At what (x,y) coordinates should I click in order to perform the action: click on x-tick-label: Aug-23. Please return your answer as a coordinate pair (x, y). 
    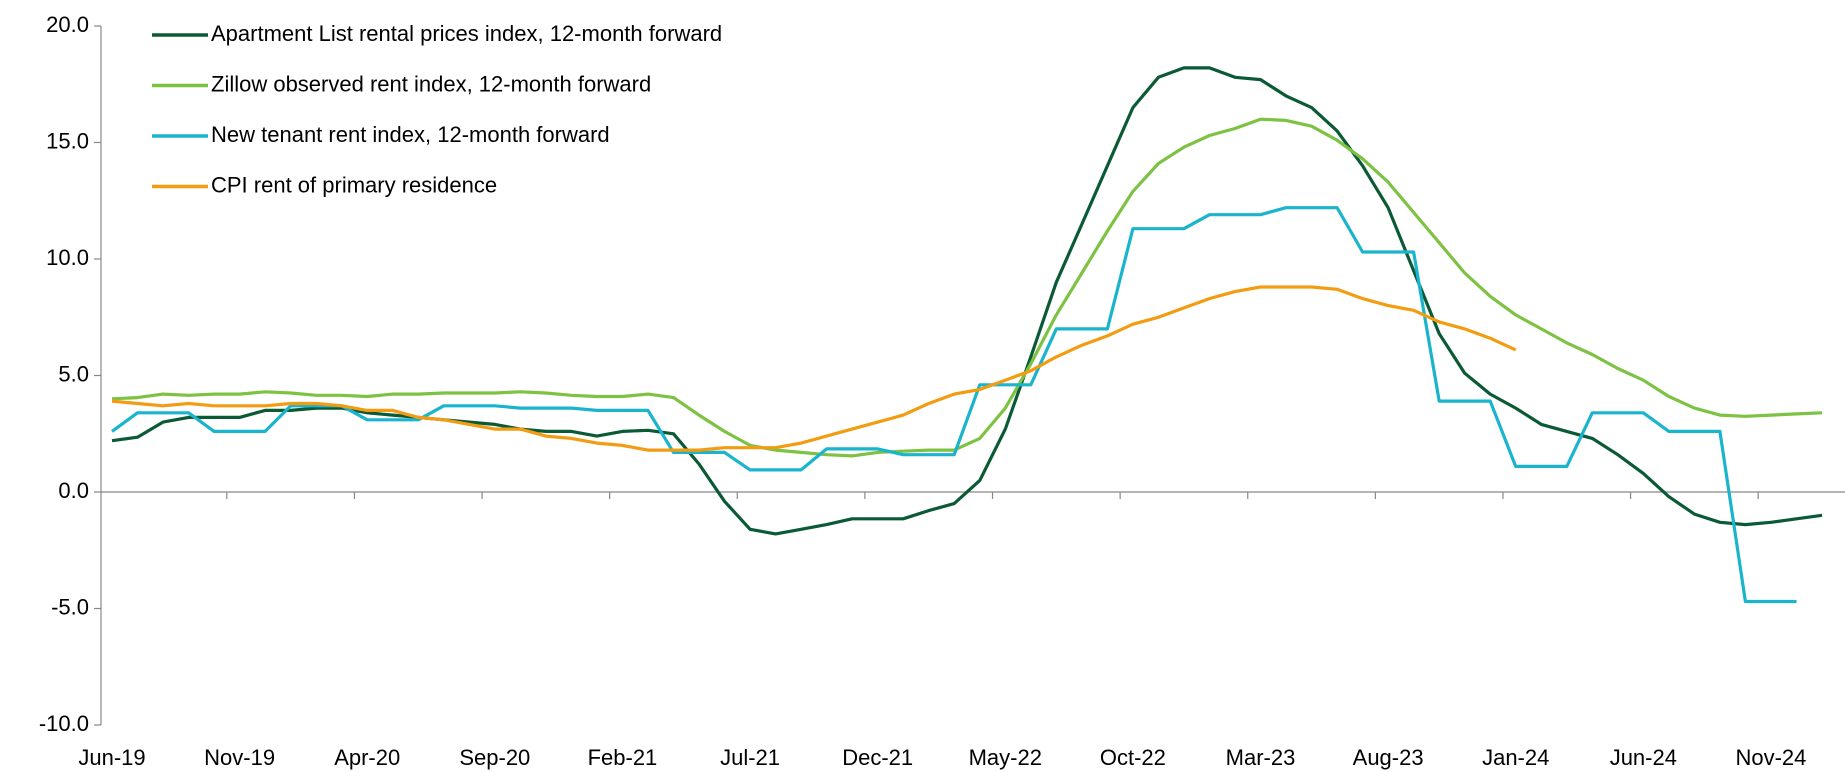
    Looking at the image, I should click on (1388, 757).